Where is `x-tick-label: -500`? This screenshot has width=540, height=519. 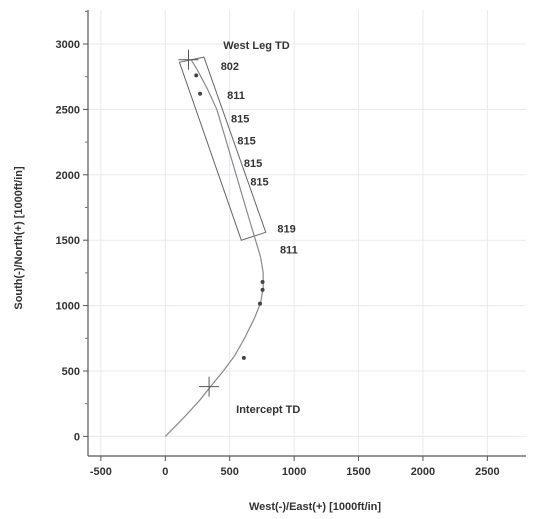 x-tick-label: -500 is located at coordinates (101, 472).